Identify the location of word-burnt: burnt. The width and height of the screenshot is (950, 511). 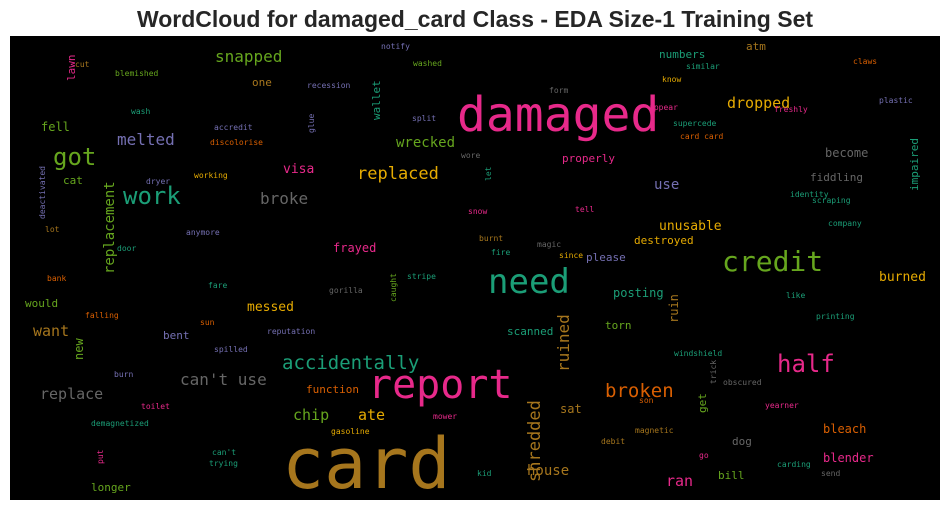
(491, 238).